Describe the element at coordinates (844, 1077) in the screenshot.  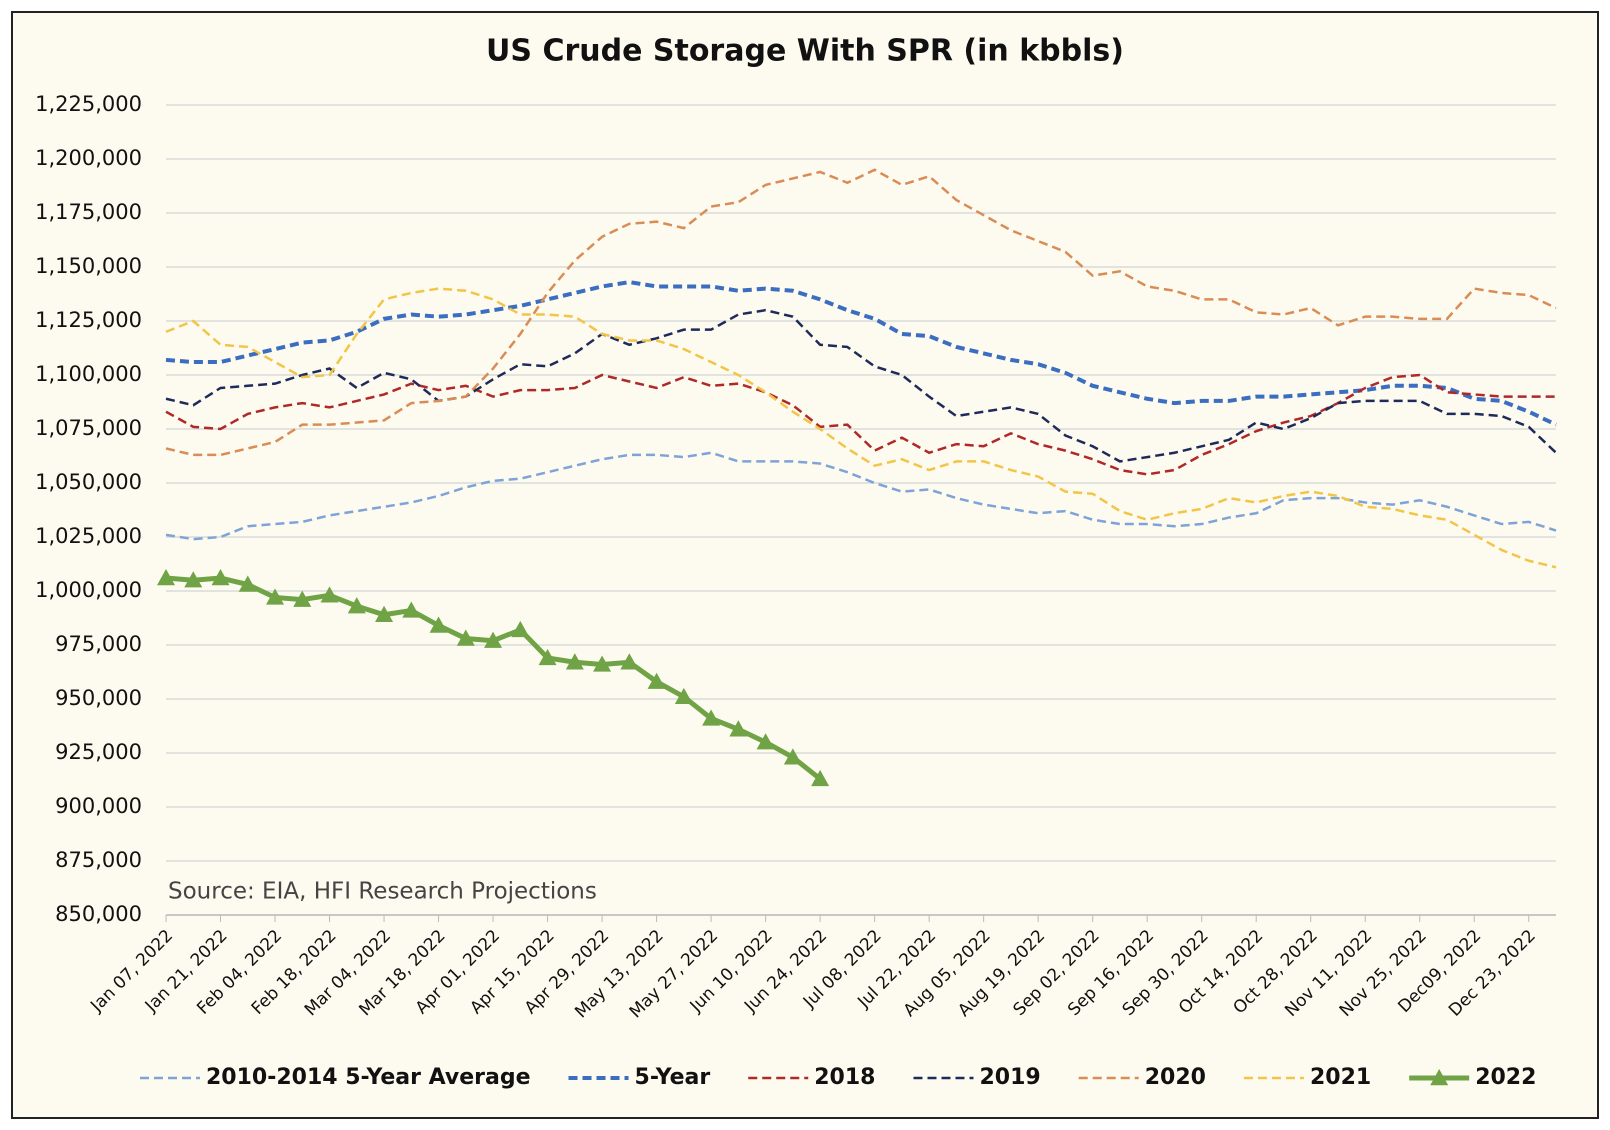
I see `legend-label: 2018` at that location.